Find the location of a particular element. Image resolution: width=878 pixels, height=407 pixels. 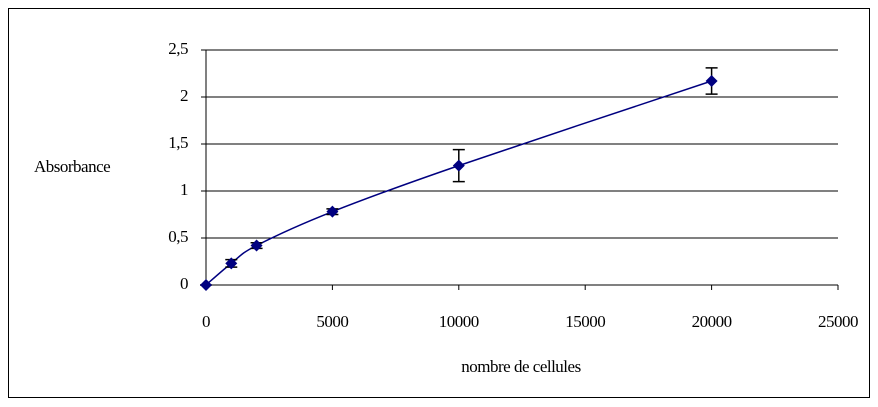

y-tick-label: 2 is located at coordinates (184, 95).